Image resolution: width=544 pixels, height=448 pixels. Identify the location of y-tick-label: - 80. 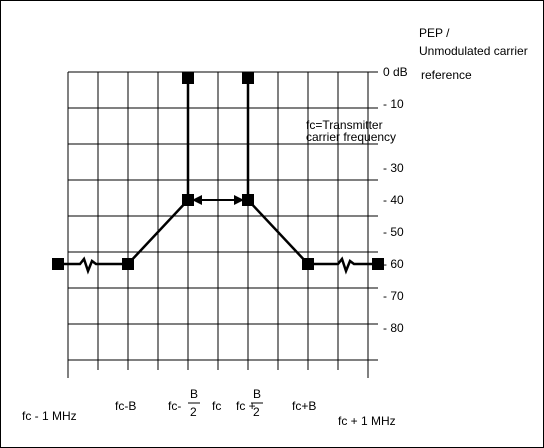
(393, 328).